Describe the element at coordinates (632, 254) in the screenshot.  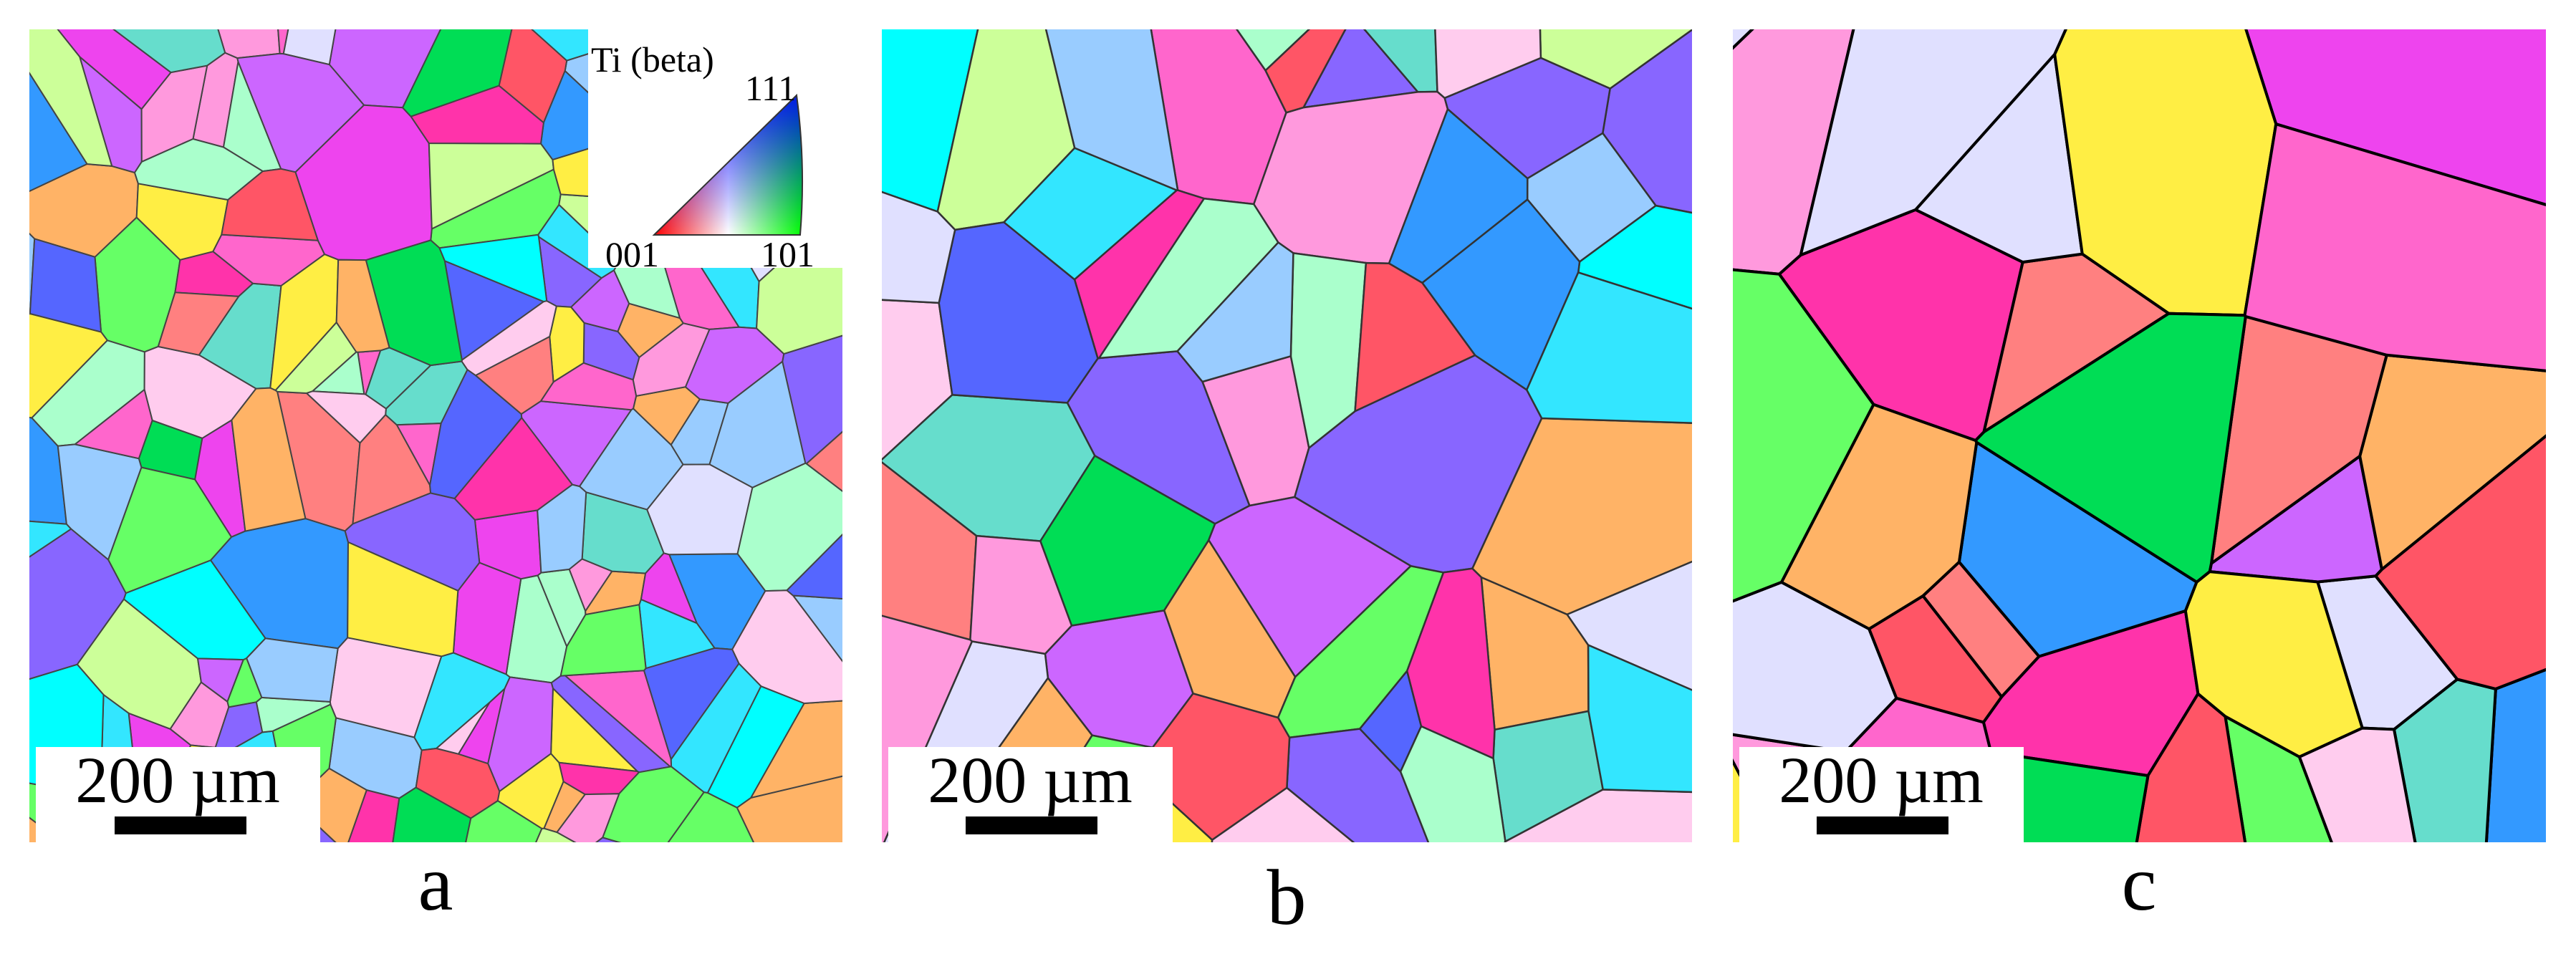
I see `legend-corner: 001` at that location.